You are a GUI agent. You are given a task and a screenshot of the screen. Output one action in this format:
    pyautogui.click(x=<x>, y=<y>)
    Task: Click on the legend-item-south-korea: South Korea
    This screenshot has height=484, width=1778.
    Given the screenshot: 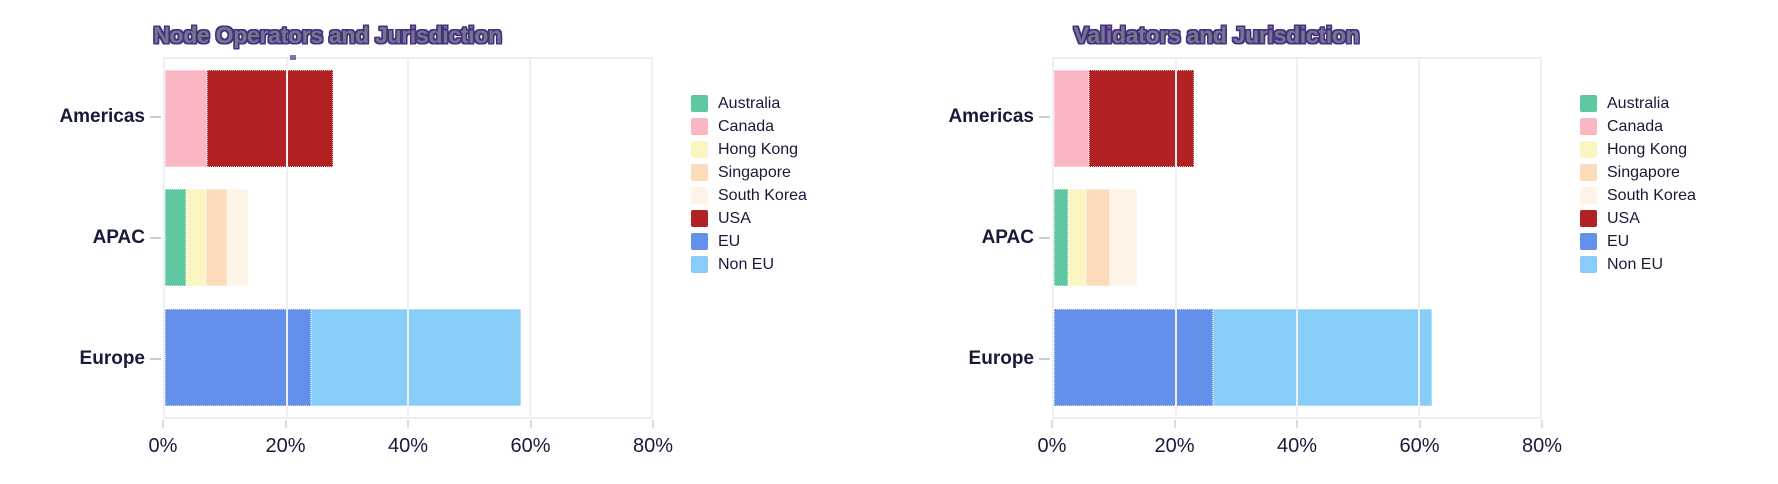 What is the action you would take?
    pyautogui.click(x=749, y=195)
    